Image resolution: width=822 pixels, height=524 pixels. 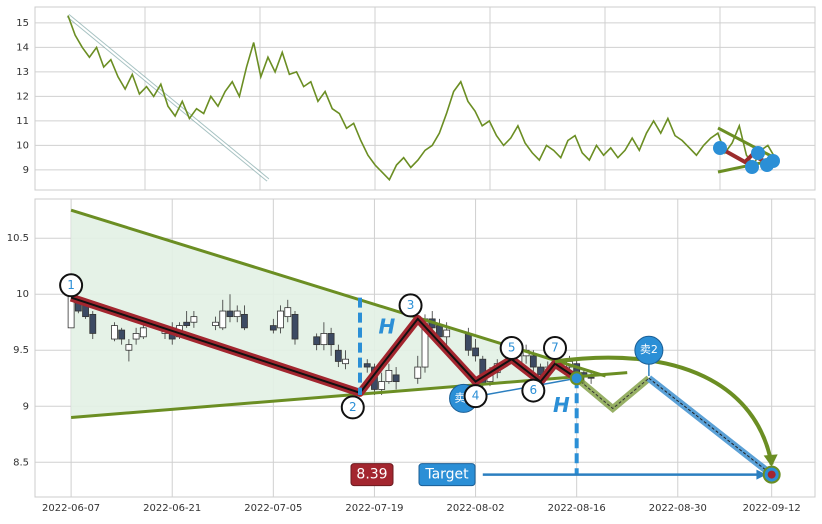 What do you see at coordinates (613, 393) in the screenshot?
I see `projection-inner` at bounding box center [613, 393].